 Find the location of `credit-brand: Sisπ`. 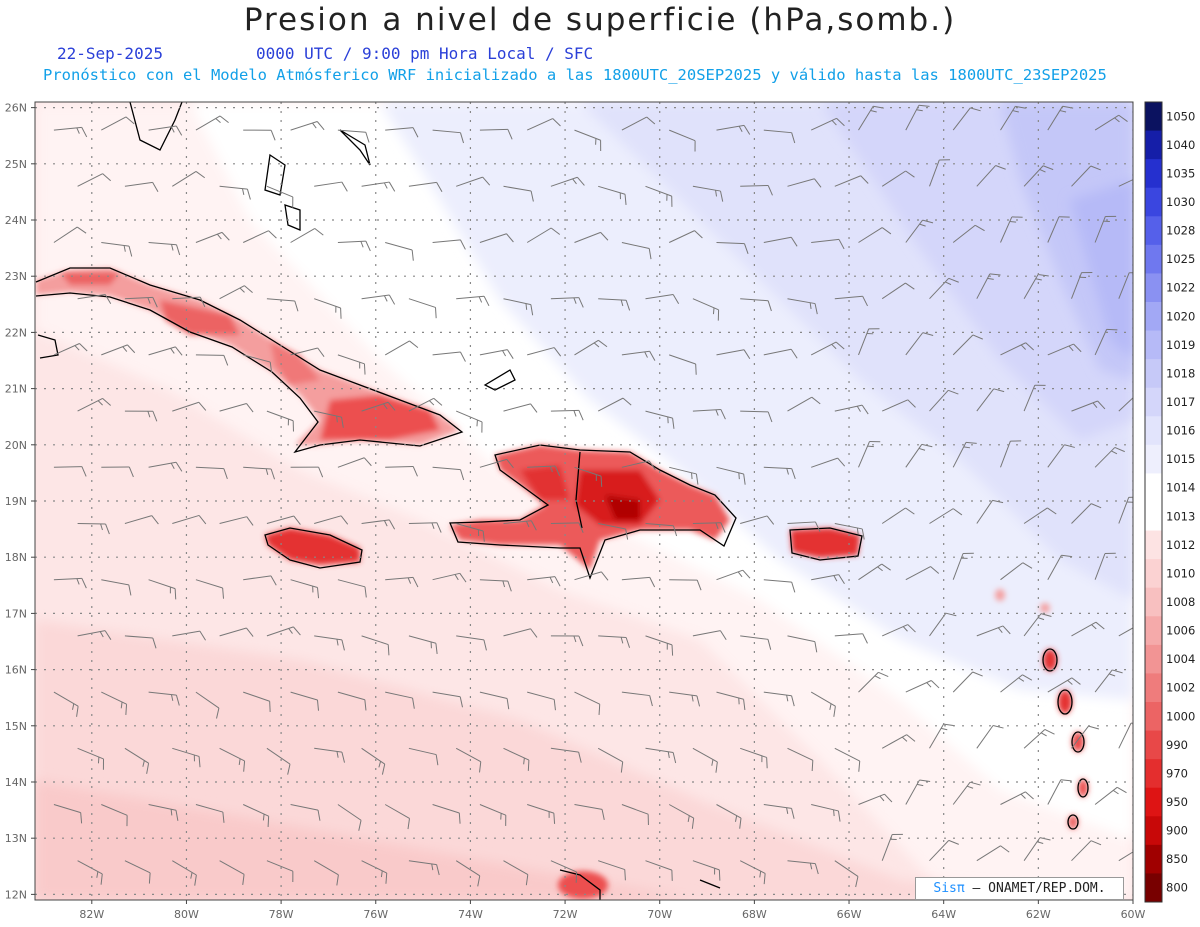

credit-brand: Sisπ is located at coordinates (949, 888).